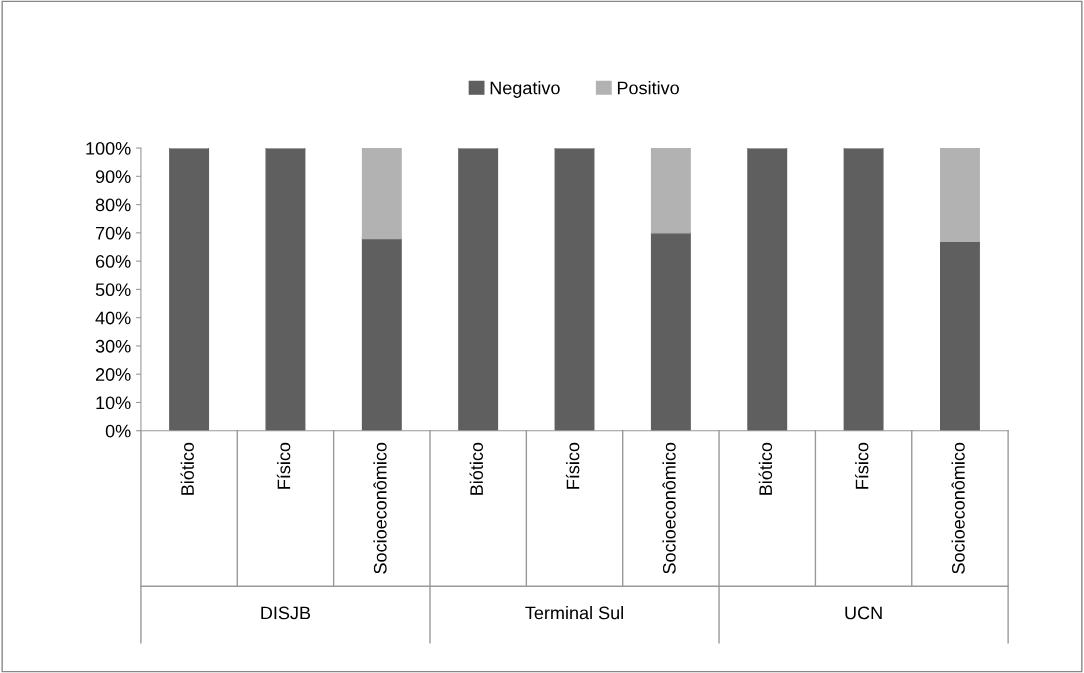  What do you see at coordinates (113, 177) in the screenshot?
I see `y-tick-label: 90%` at bounding box center [113, 177].